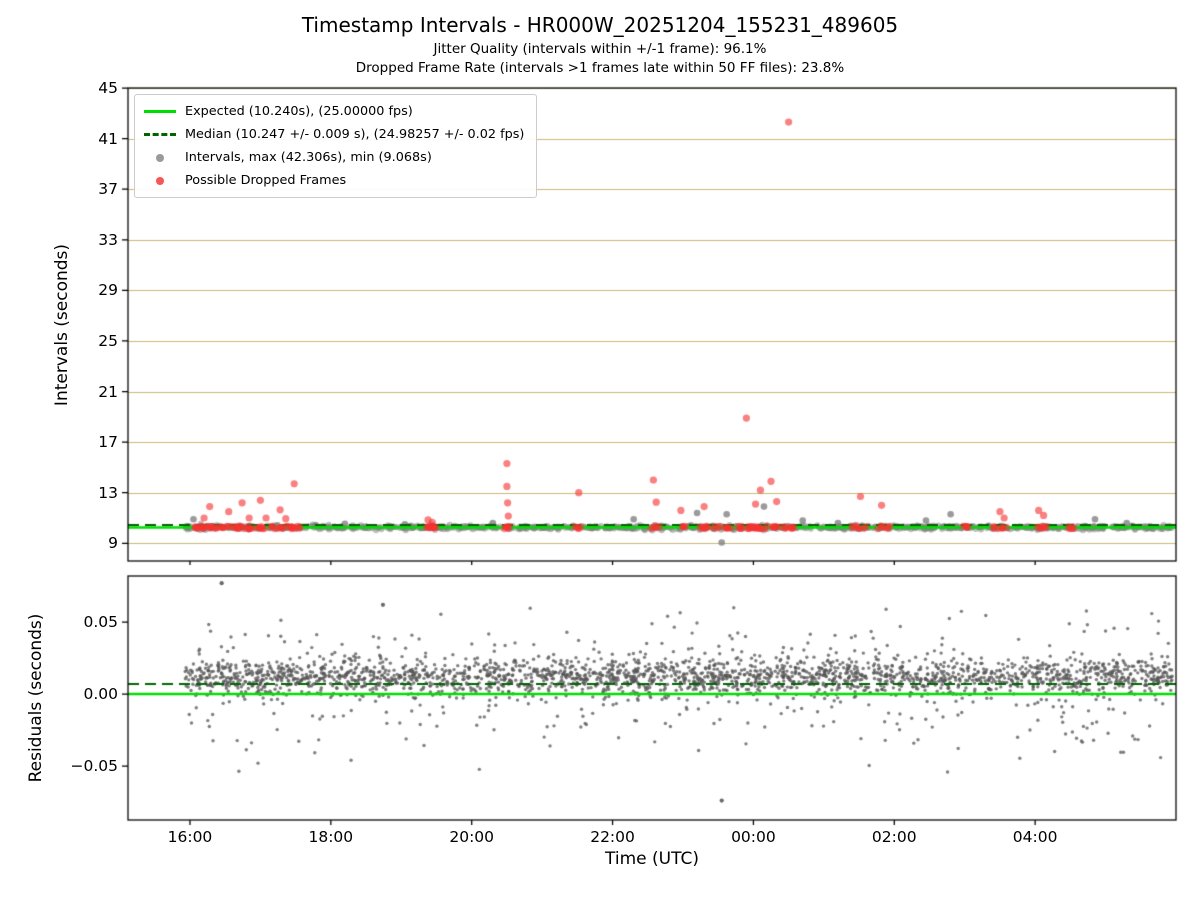  Describe the element at coordinates (108, 492) in the screenshot. I see `intervals-ytick-13: 13` at that location.